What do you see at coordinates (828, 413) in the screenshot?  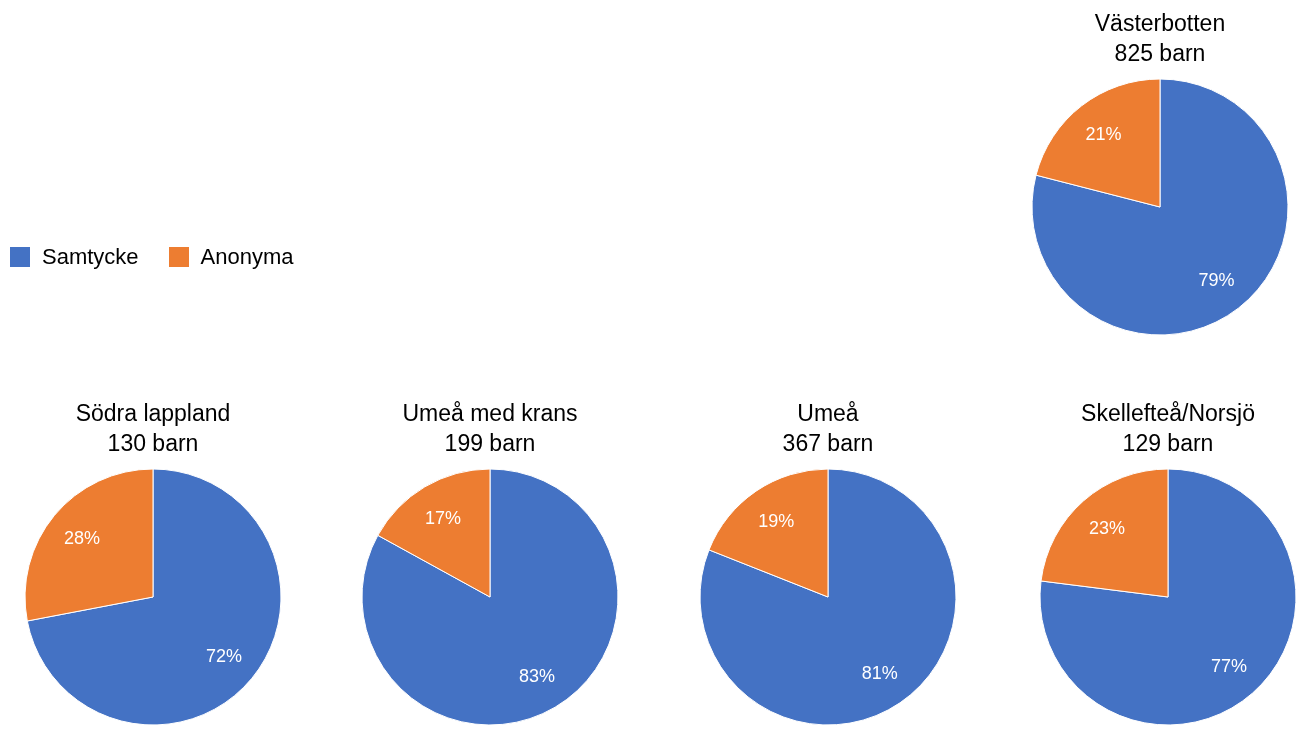 I see `chart-title: Umeå` at bounding box center [828, 413].